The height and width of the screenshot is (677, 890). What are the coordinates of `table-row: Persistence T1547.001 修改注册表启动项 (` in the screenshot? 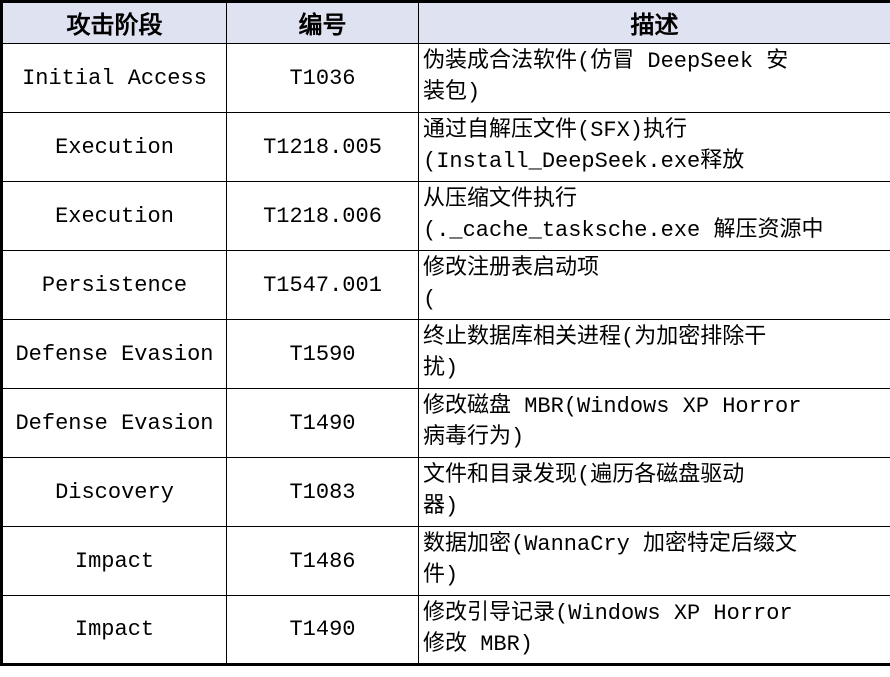 It's located at (445, 285).